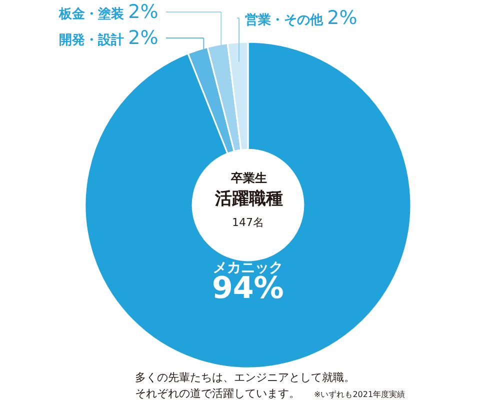  Describe the element at coordinates (284, 20) in the screenshot. I see `slice-label: 営業・その他` at that location.